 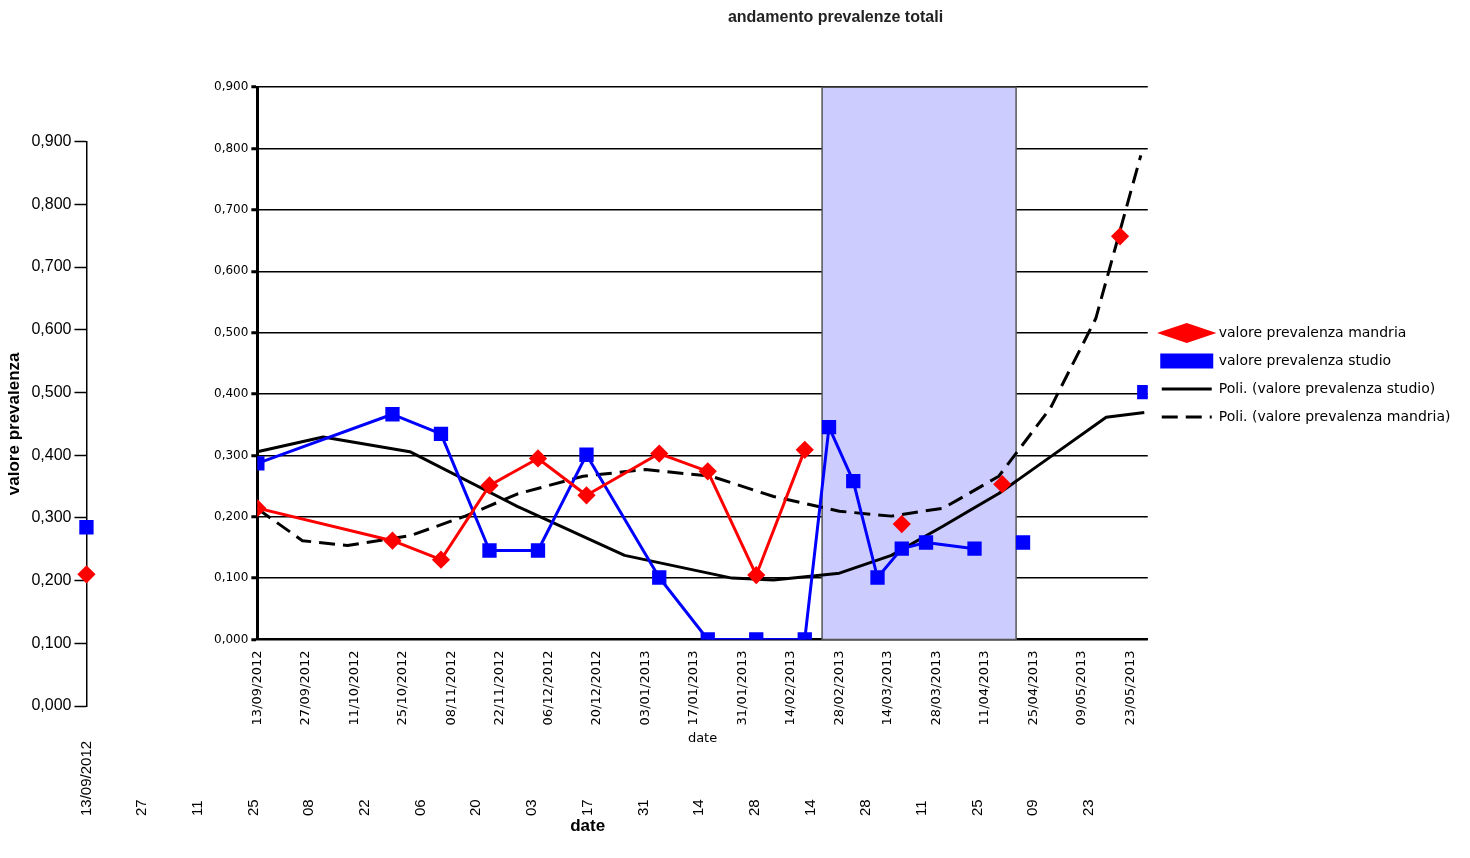 What do you see at coordinates (644, 688) in the screenshot?
I see `x-tick-label: 03/01/2013` at bounding box center [644, 688].